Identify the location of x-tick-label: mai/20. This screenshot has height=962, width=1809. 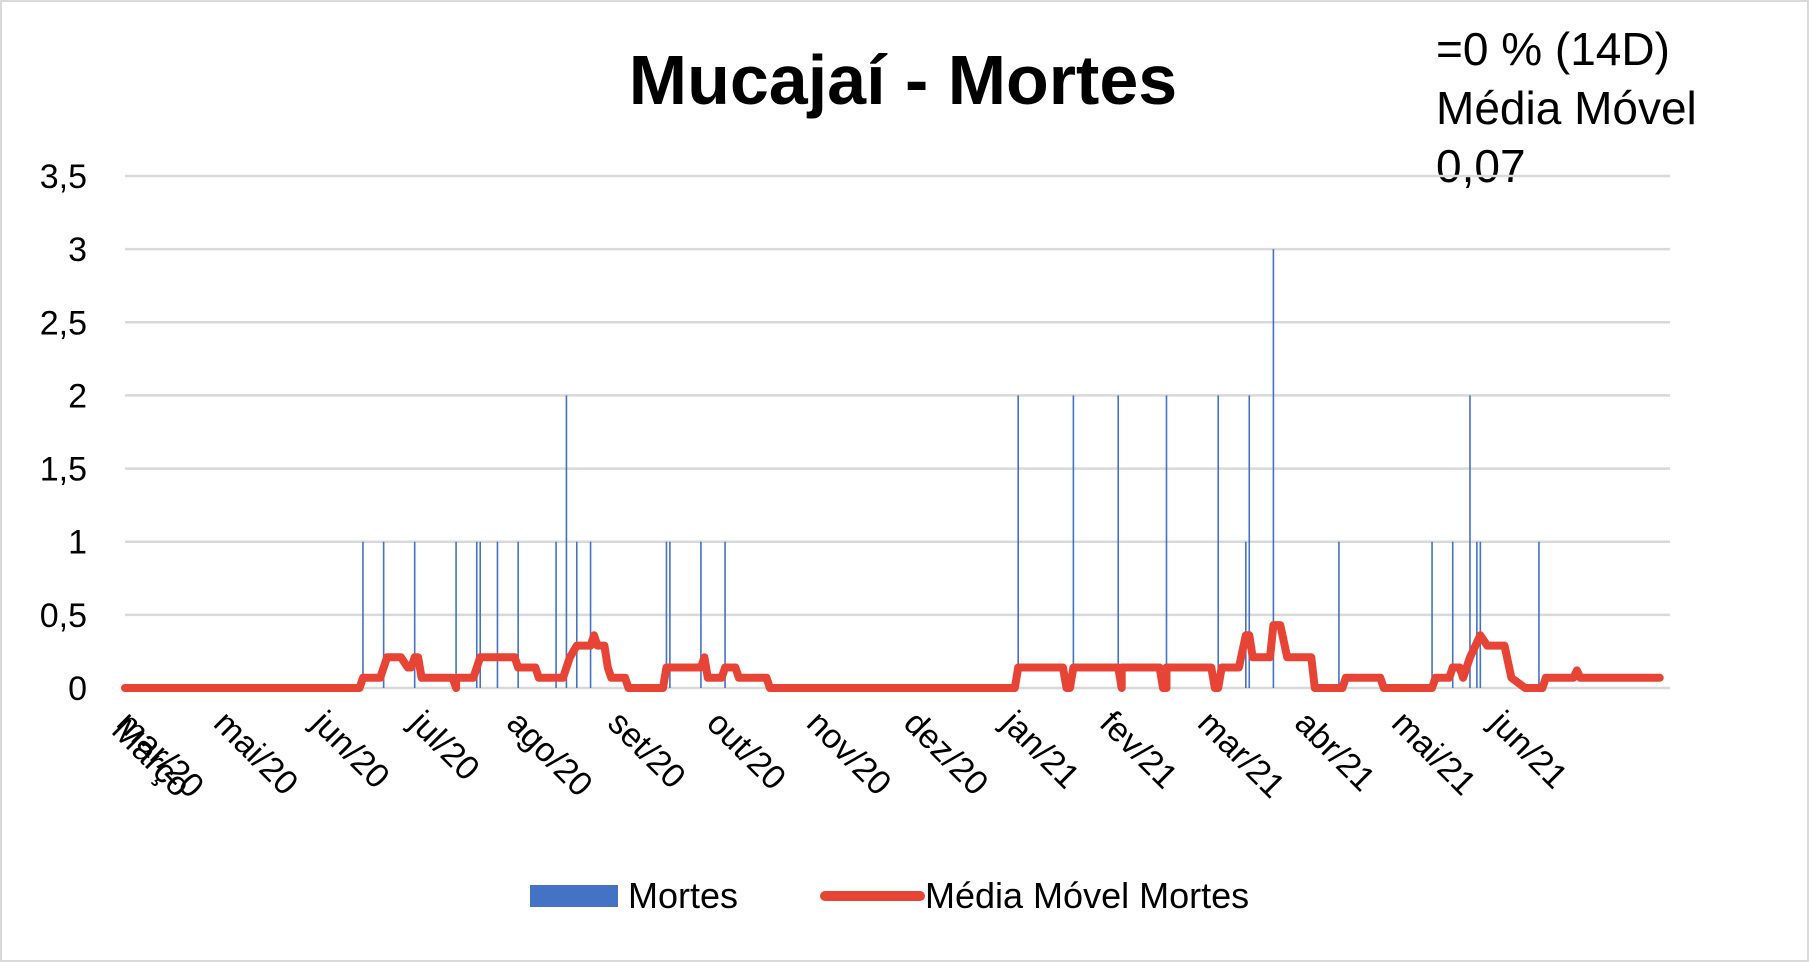
(255, 753).